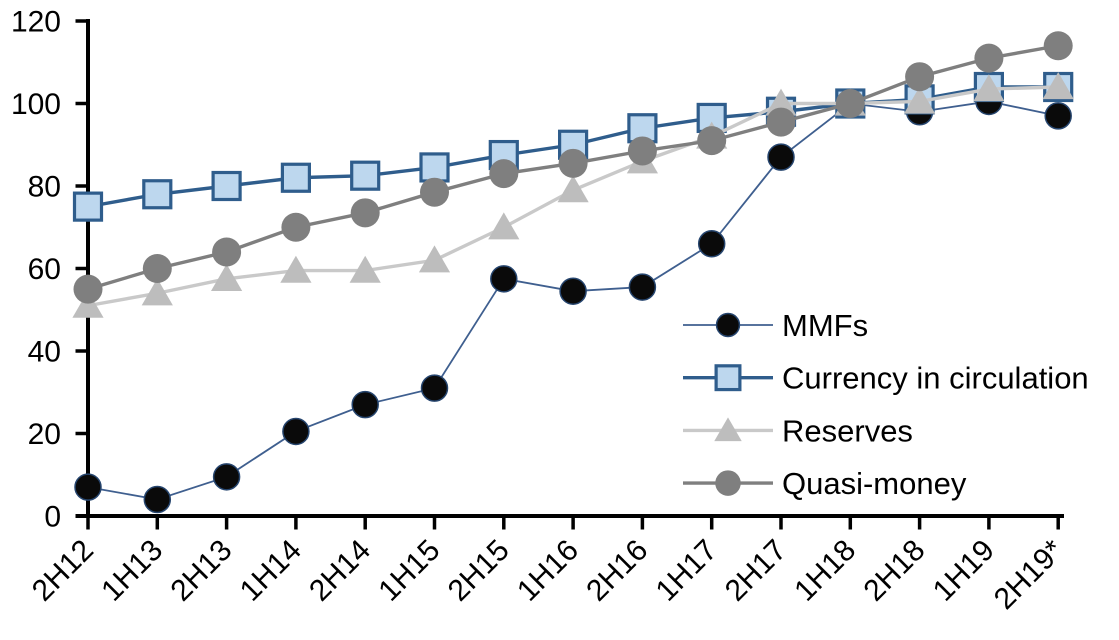 The height and width of the screenshot is (640, 1119). What do you see at coordinates (44, 269) in the screenshot?
I see `y-tick-label: 60` at bounding box center [44, 269].